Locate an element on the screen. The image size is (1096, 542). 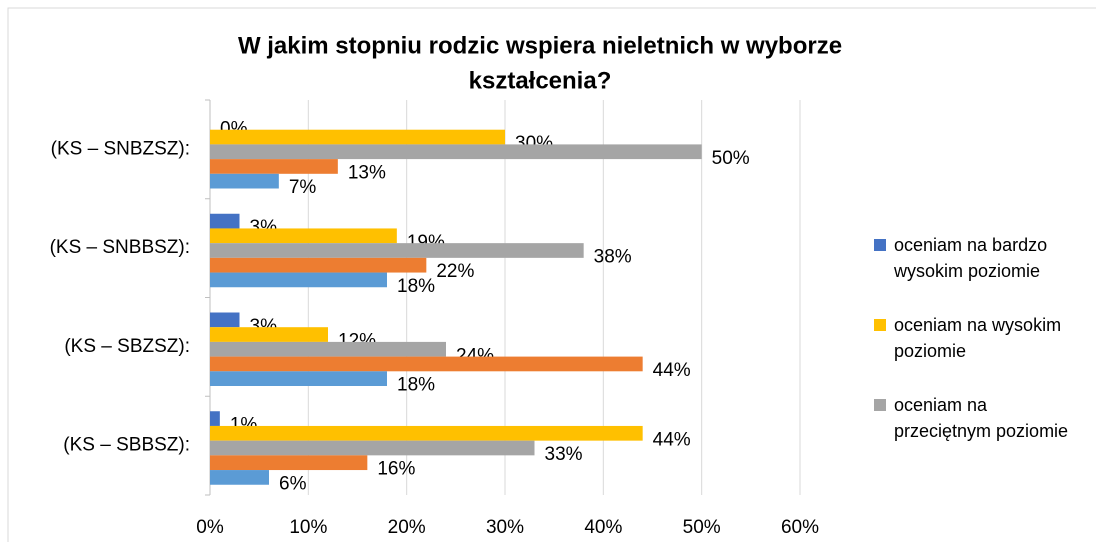
x-tick-label: 60% is located at coordinates (800, 527).